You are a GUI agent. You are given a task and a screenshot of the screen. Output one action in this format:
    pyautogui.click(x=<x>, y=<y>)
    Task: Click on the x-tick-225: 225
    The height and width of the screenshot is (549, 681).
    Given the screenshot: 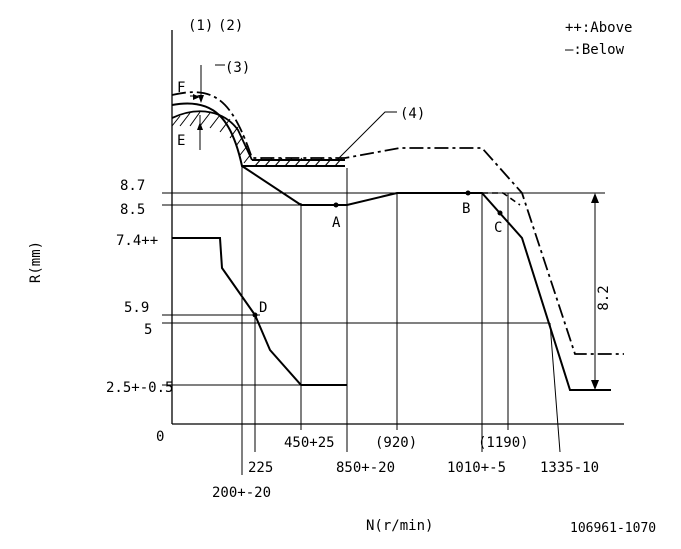 What is the action you would take?
    pyautogui.click(x=260, y=468)
    